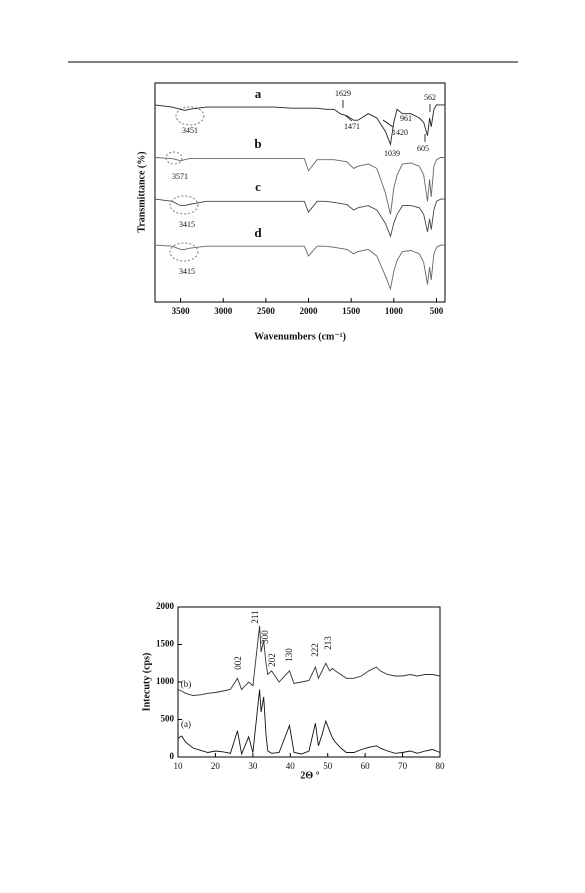 The height and width of the screenshot is (893, 585). I want to click on x-tick-label: 3000, so click(223, 311).